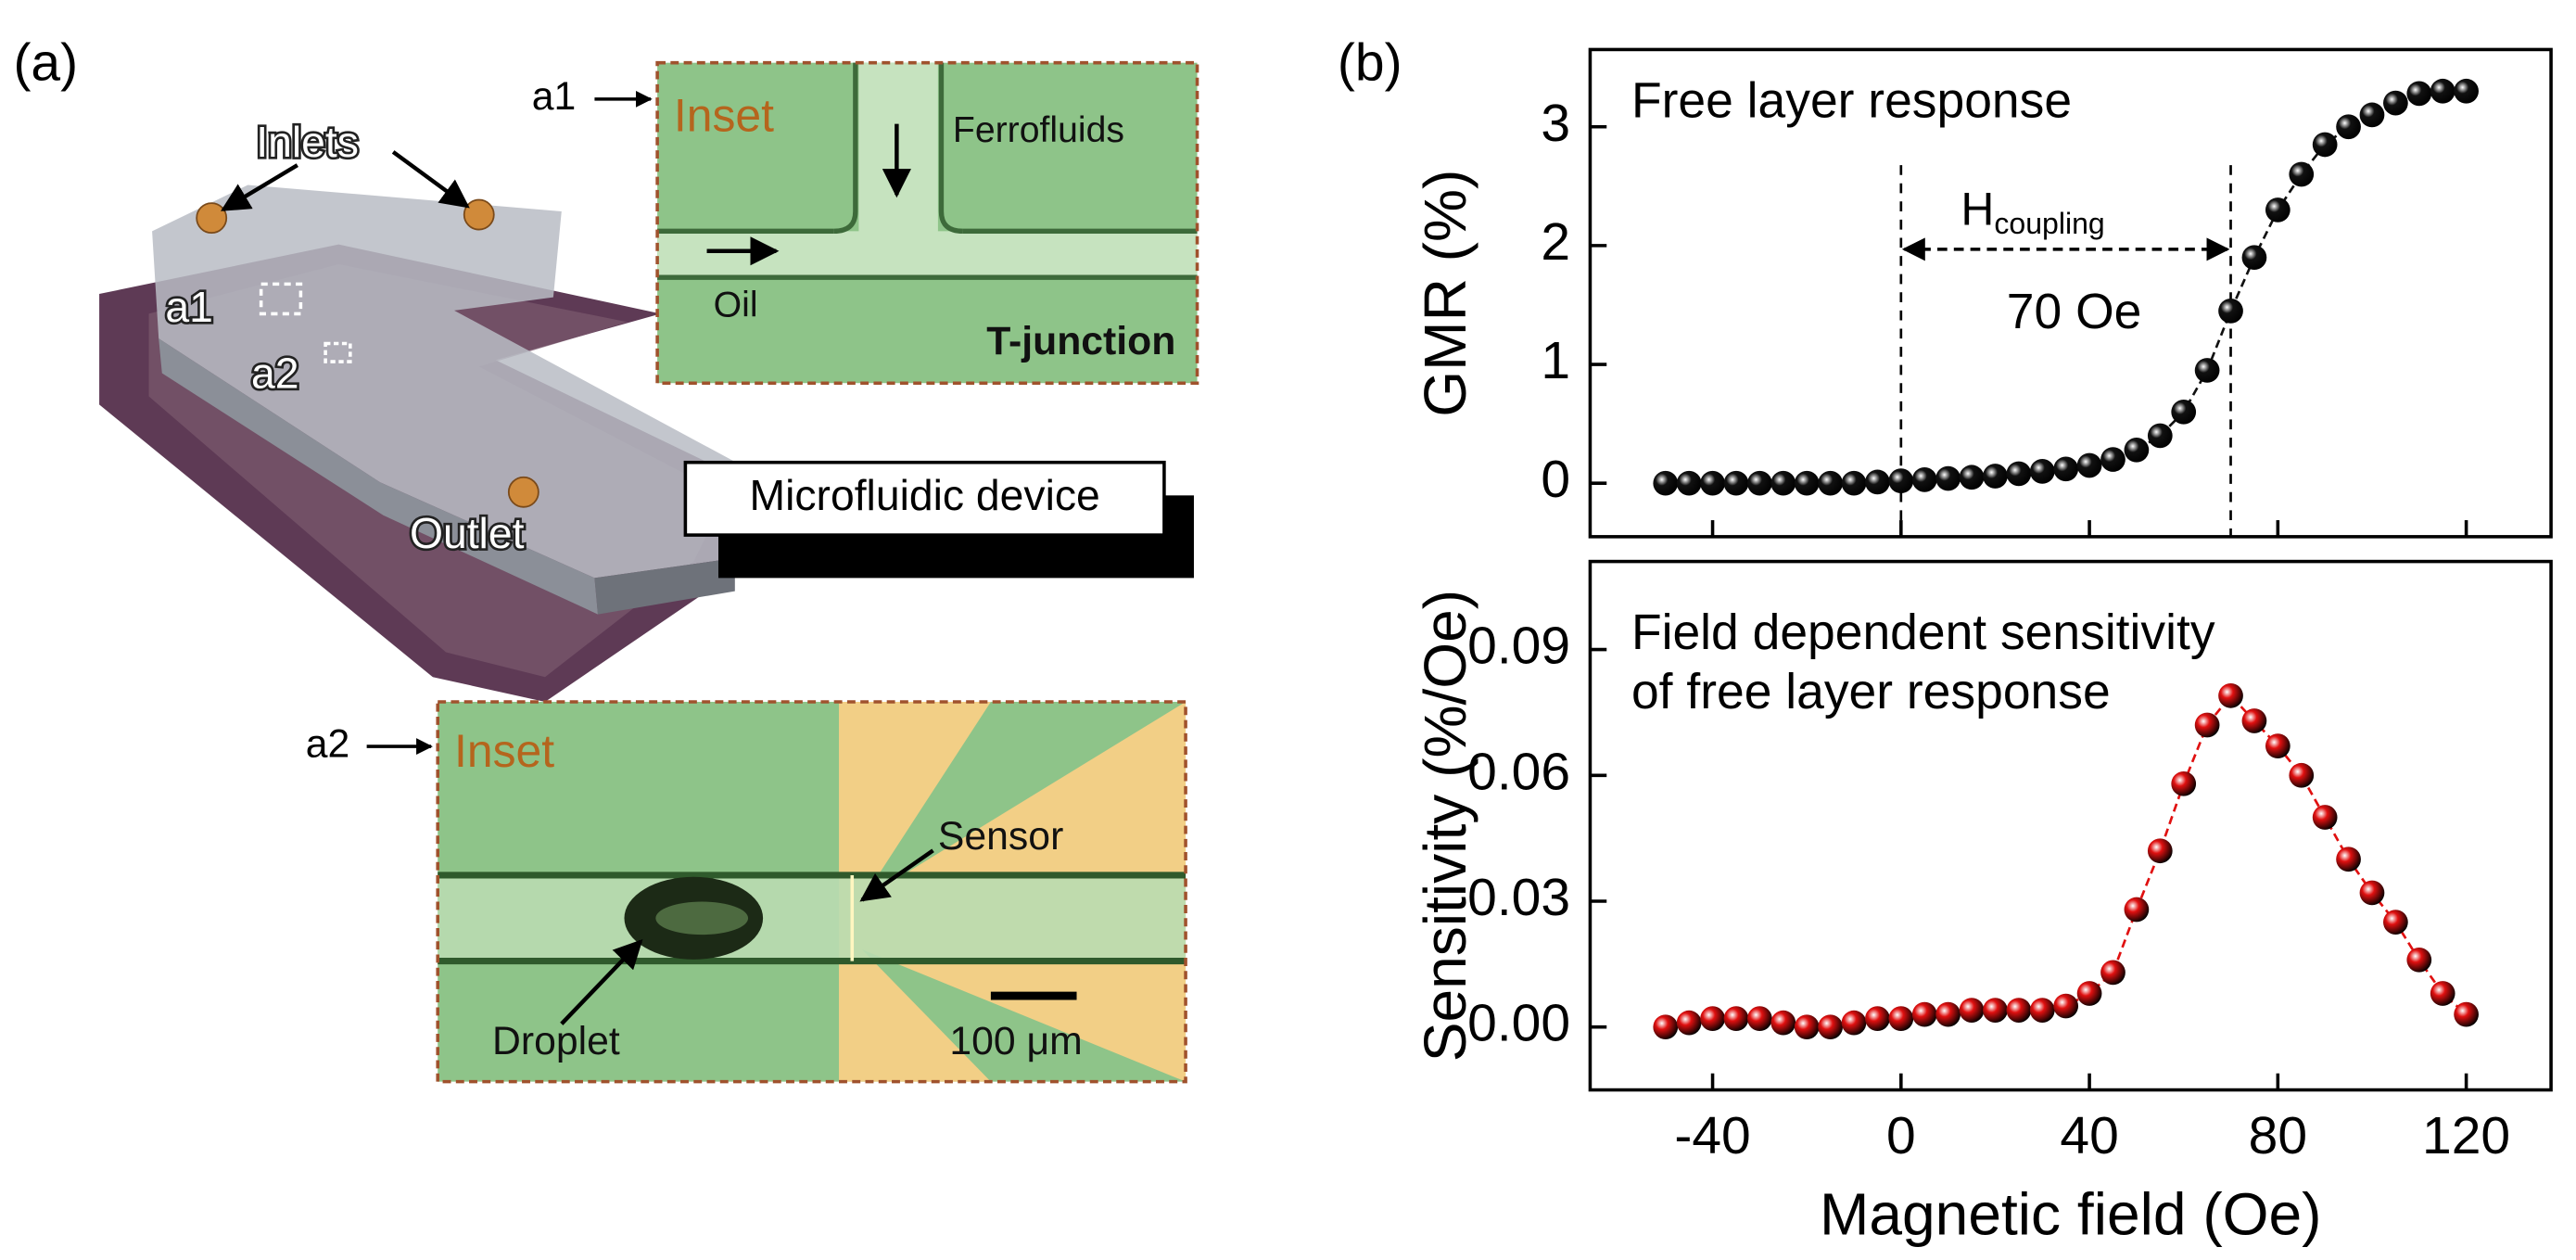 The height and width of the screenshot is (1260, 2576). What do you see at coordinates (467, 533) in the screenshot?
I see `photo-label: Outlet` at bounding box center [467, 533].